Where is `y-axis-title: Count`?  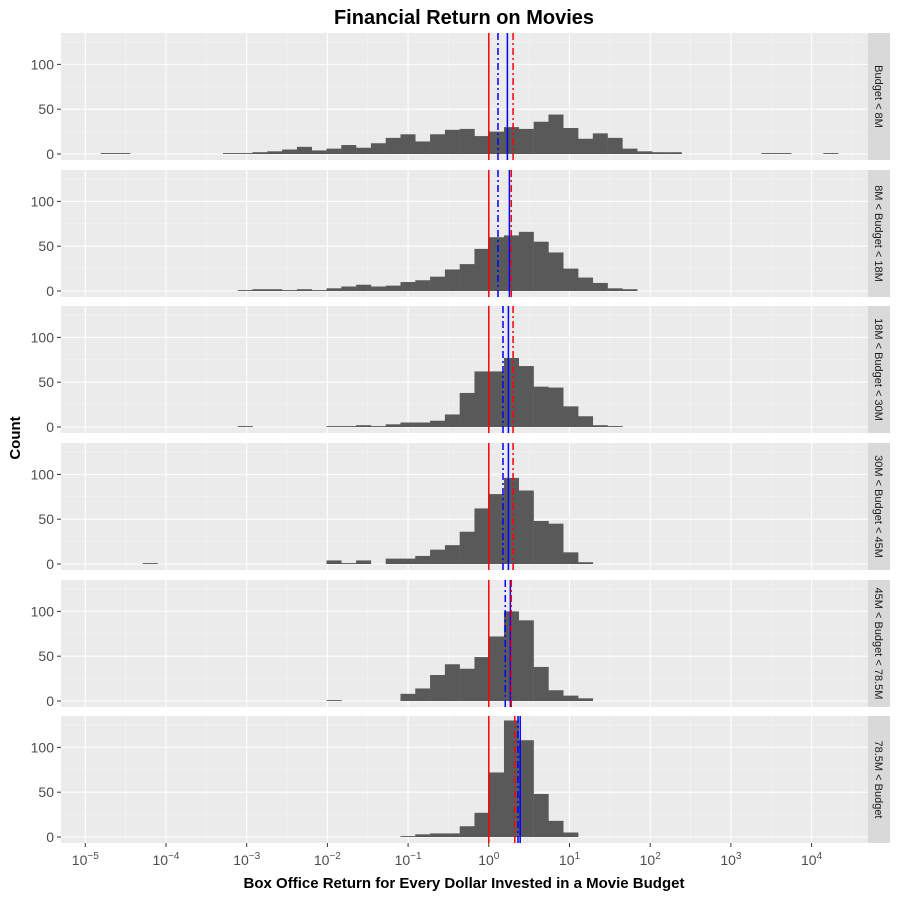
y-axis-title: Count is located at coordinates (15, 437).